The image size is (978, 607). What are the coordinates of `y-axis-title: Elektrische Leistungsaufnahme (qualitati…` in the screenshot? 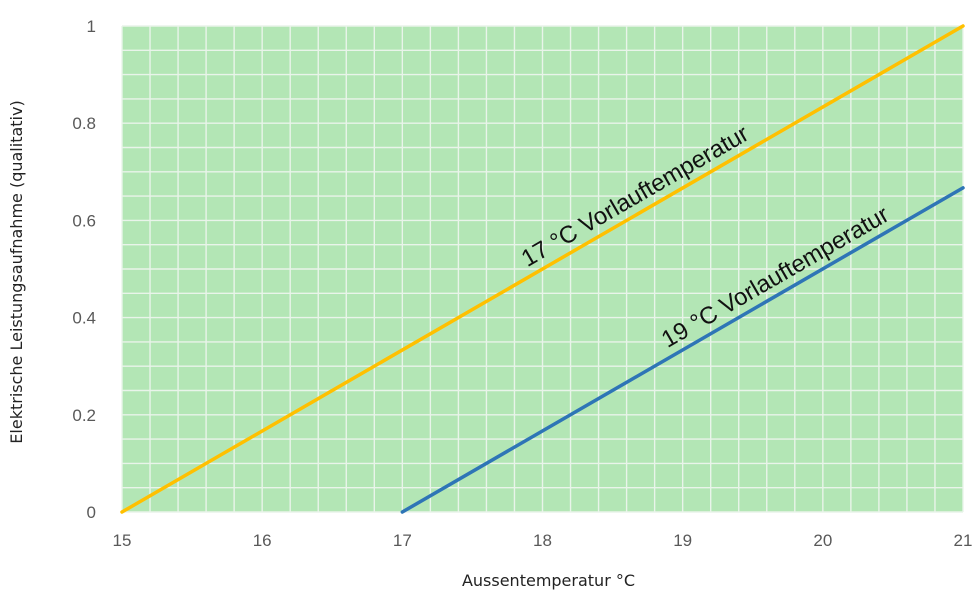 It's located at (16, 271).